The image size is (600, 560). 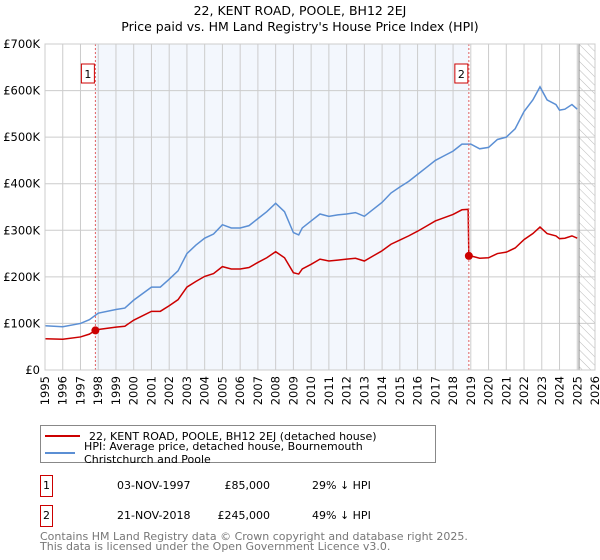 What do you see at coordinates (154, 485) in the screenshot?
I see `sale-date: 03-NOV-1997` at bounding box center [154, 485].